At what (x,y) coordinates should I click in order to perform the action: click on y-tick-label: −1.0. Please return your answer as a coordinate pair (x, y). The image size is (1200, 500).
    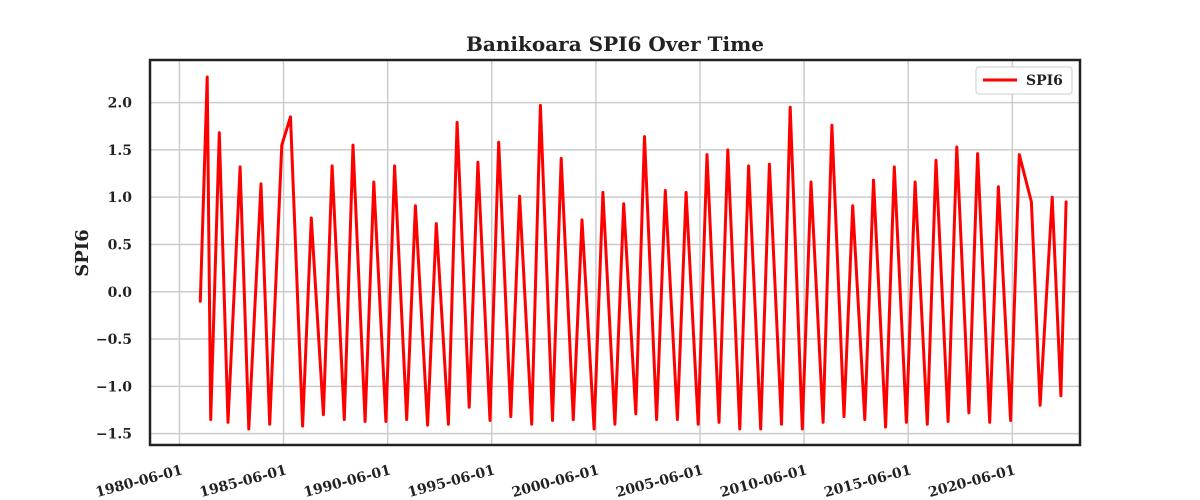
    Looking at the image, I should click on (114, 387).